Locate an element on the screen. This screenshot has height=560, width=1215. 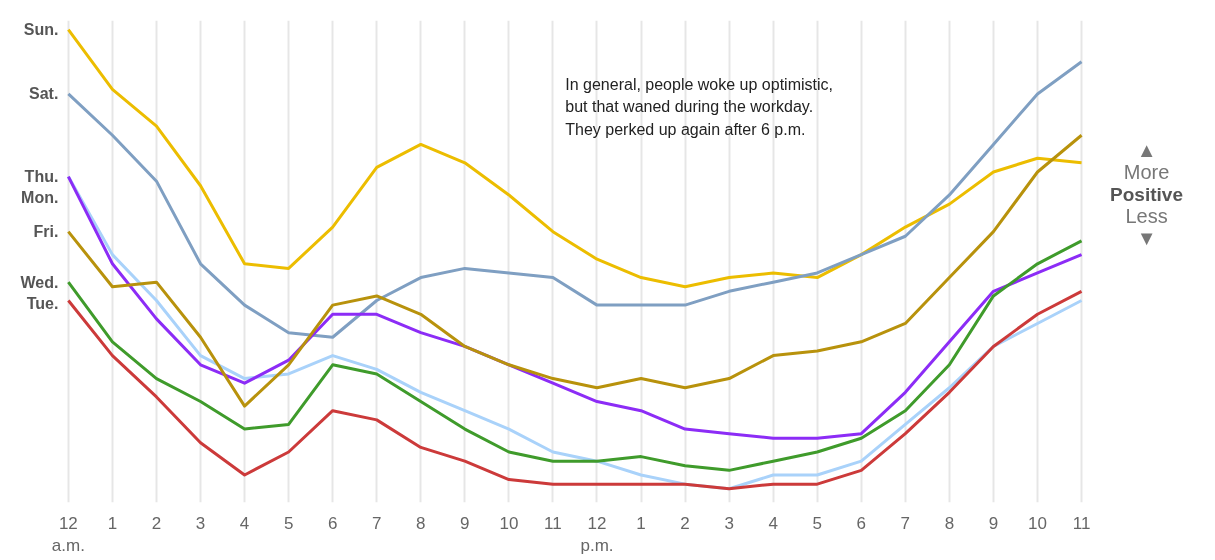
series-label: Tue. is located at coordinates (42, 303).